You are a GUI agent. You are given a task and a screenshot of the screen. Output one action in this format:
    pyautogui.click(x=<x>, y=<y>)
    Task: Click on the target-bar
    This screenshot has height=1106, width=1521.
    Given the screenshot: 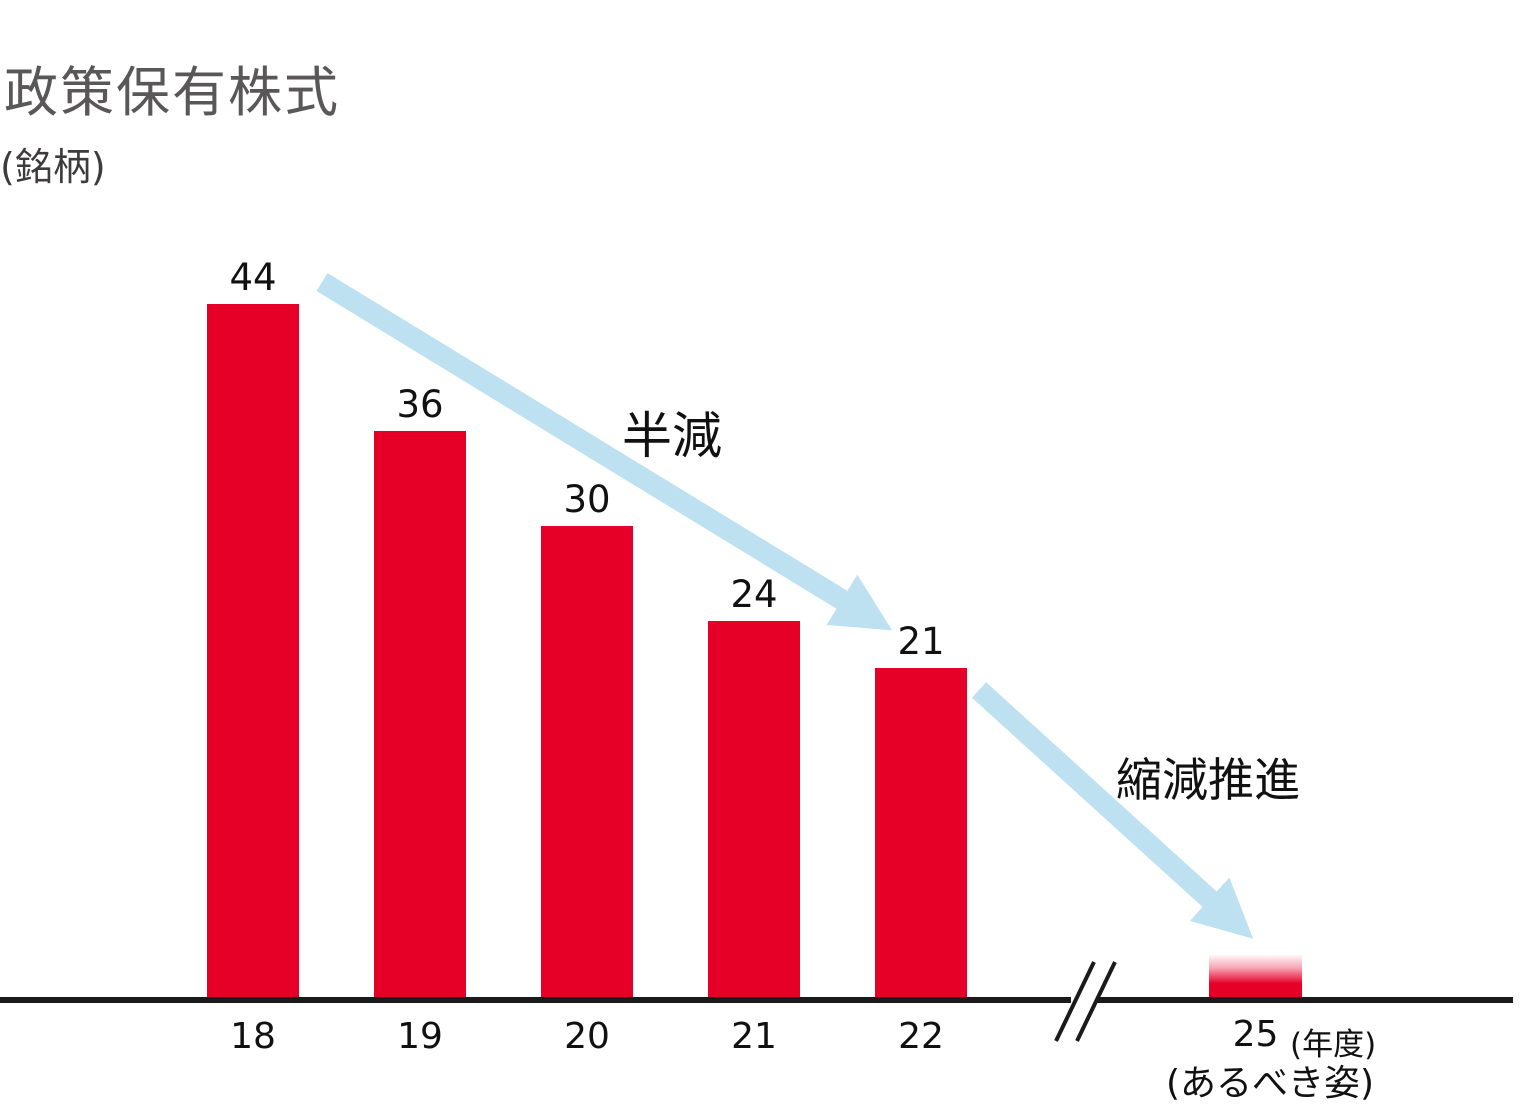 What is the action you would take?
    pyautogui.click(x=1255, y=978)
    